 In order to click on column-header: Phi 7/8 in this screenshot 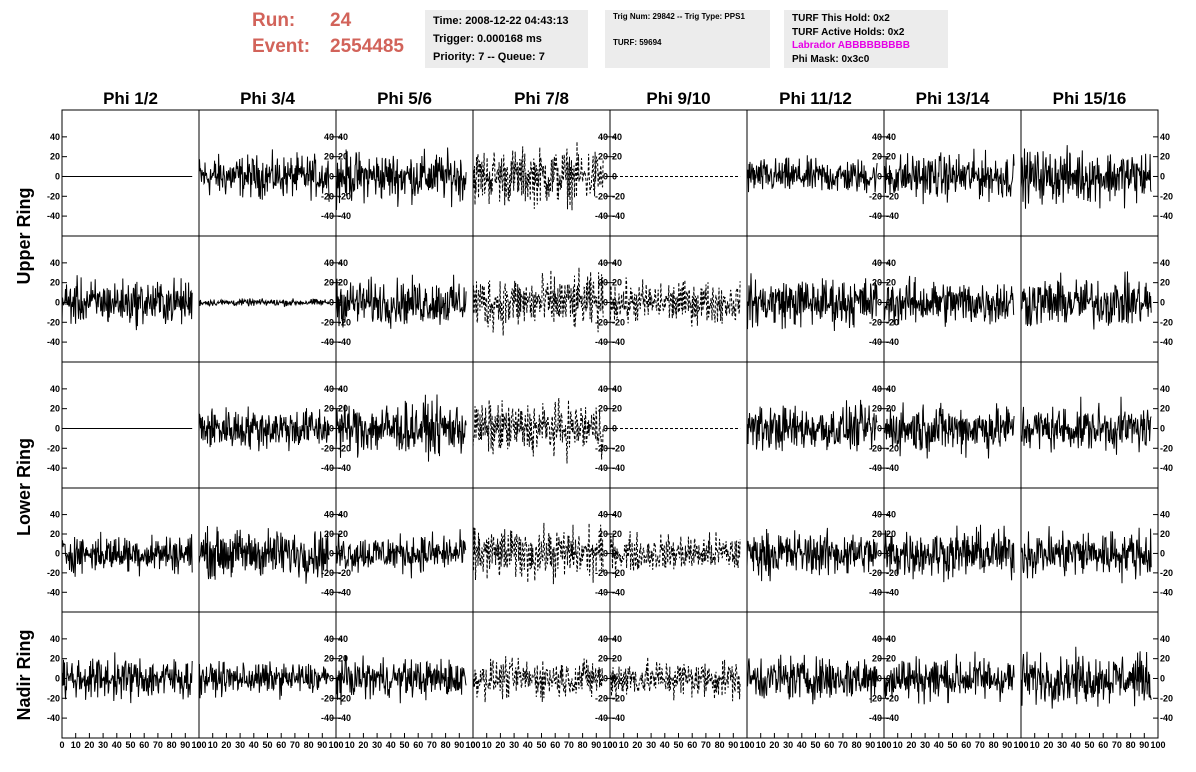, I will do `click(541, 98)`.